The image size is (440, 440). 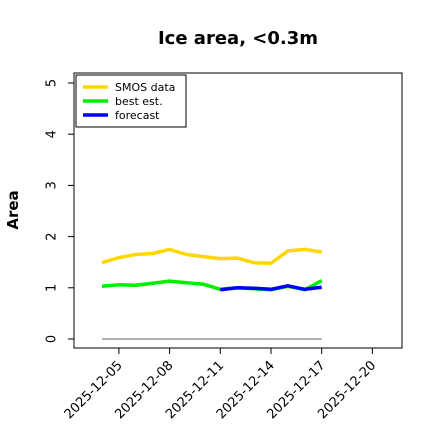 What do you see at coordinates (137, 115) in the screenshot?
I see `legend-label: forecast` at bounding box center [137, 115].